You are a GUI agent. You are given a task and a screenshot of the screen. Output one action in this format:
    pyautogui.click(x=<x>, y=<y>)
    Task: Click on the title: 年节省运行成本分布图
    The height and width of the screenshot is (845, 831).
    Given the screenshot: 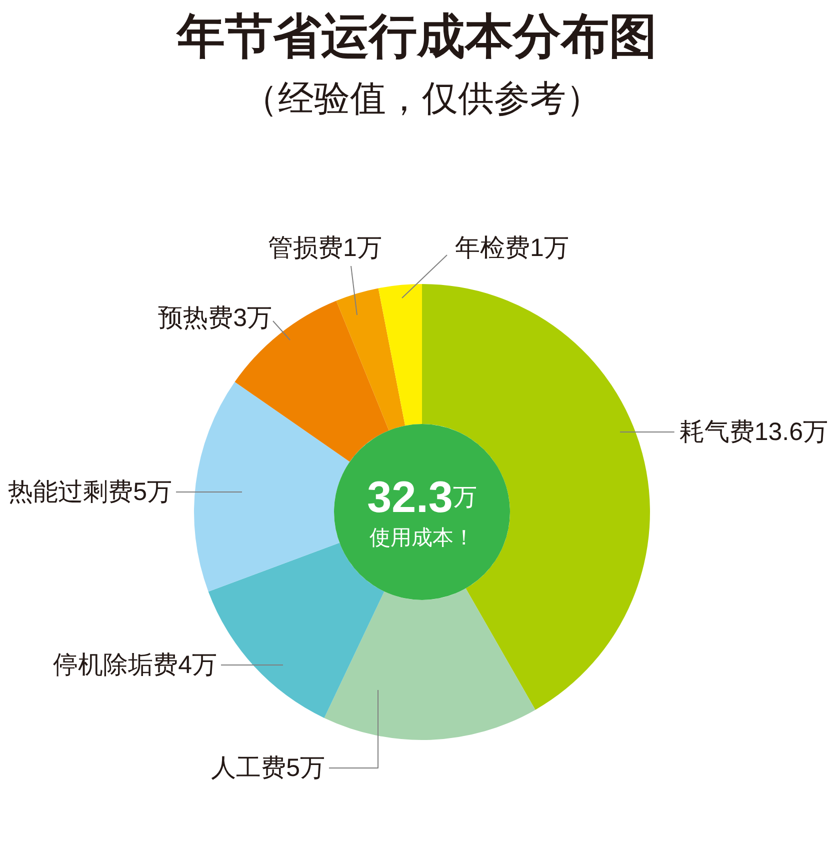 What is the action you would take?
    pyautogui.click(x=417, y=37)
    